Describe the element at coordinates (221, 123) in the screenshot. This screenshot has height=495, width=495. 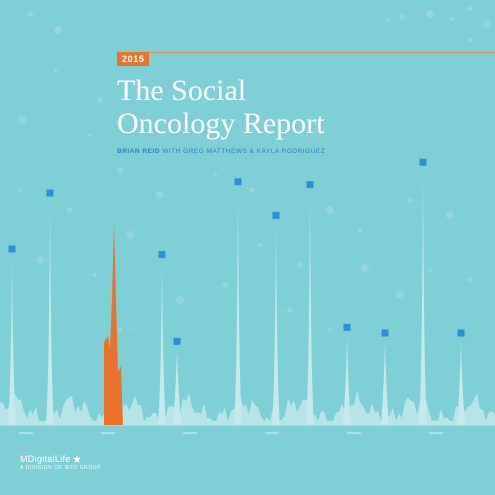
I see `title-line-2: Oncology Report` at that location.